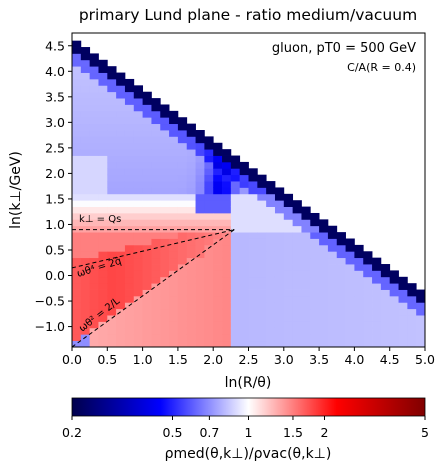  What do you see at coordinates (319, 359) in the screenshot?
I see `x-tick-label: 3.5` at bounding box center [319, 359].